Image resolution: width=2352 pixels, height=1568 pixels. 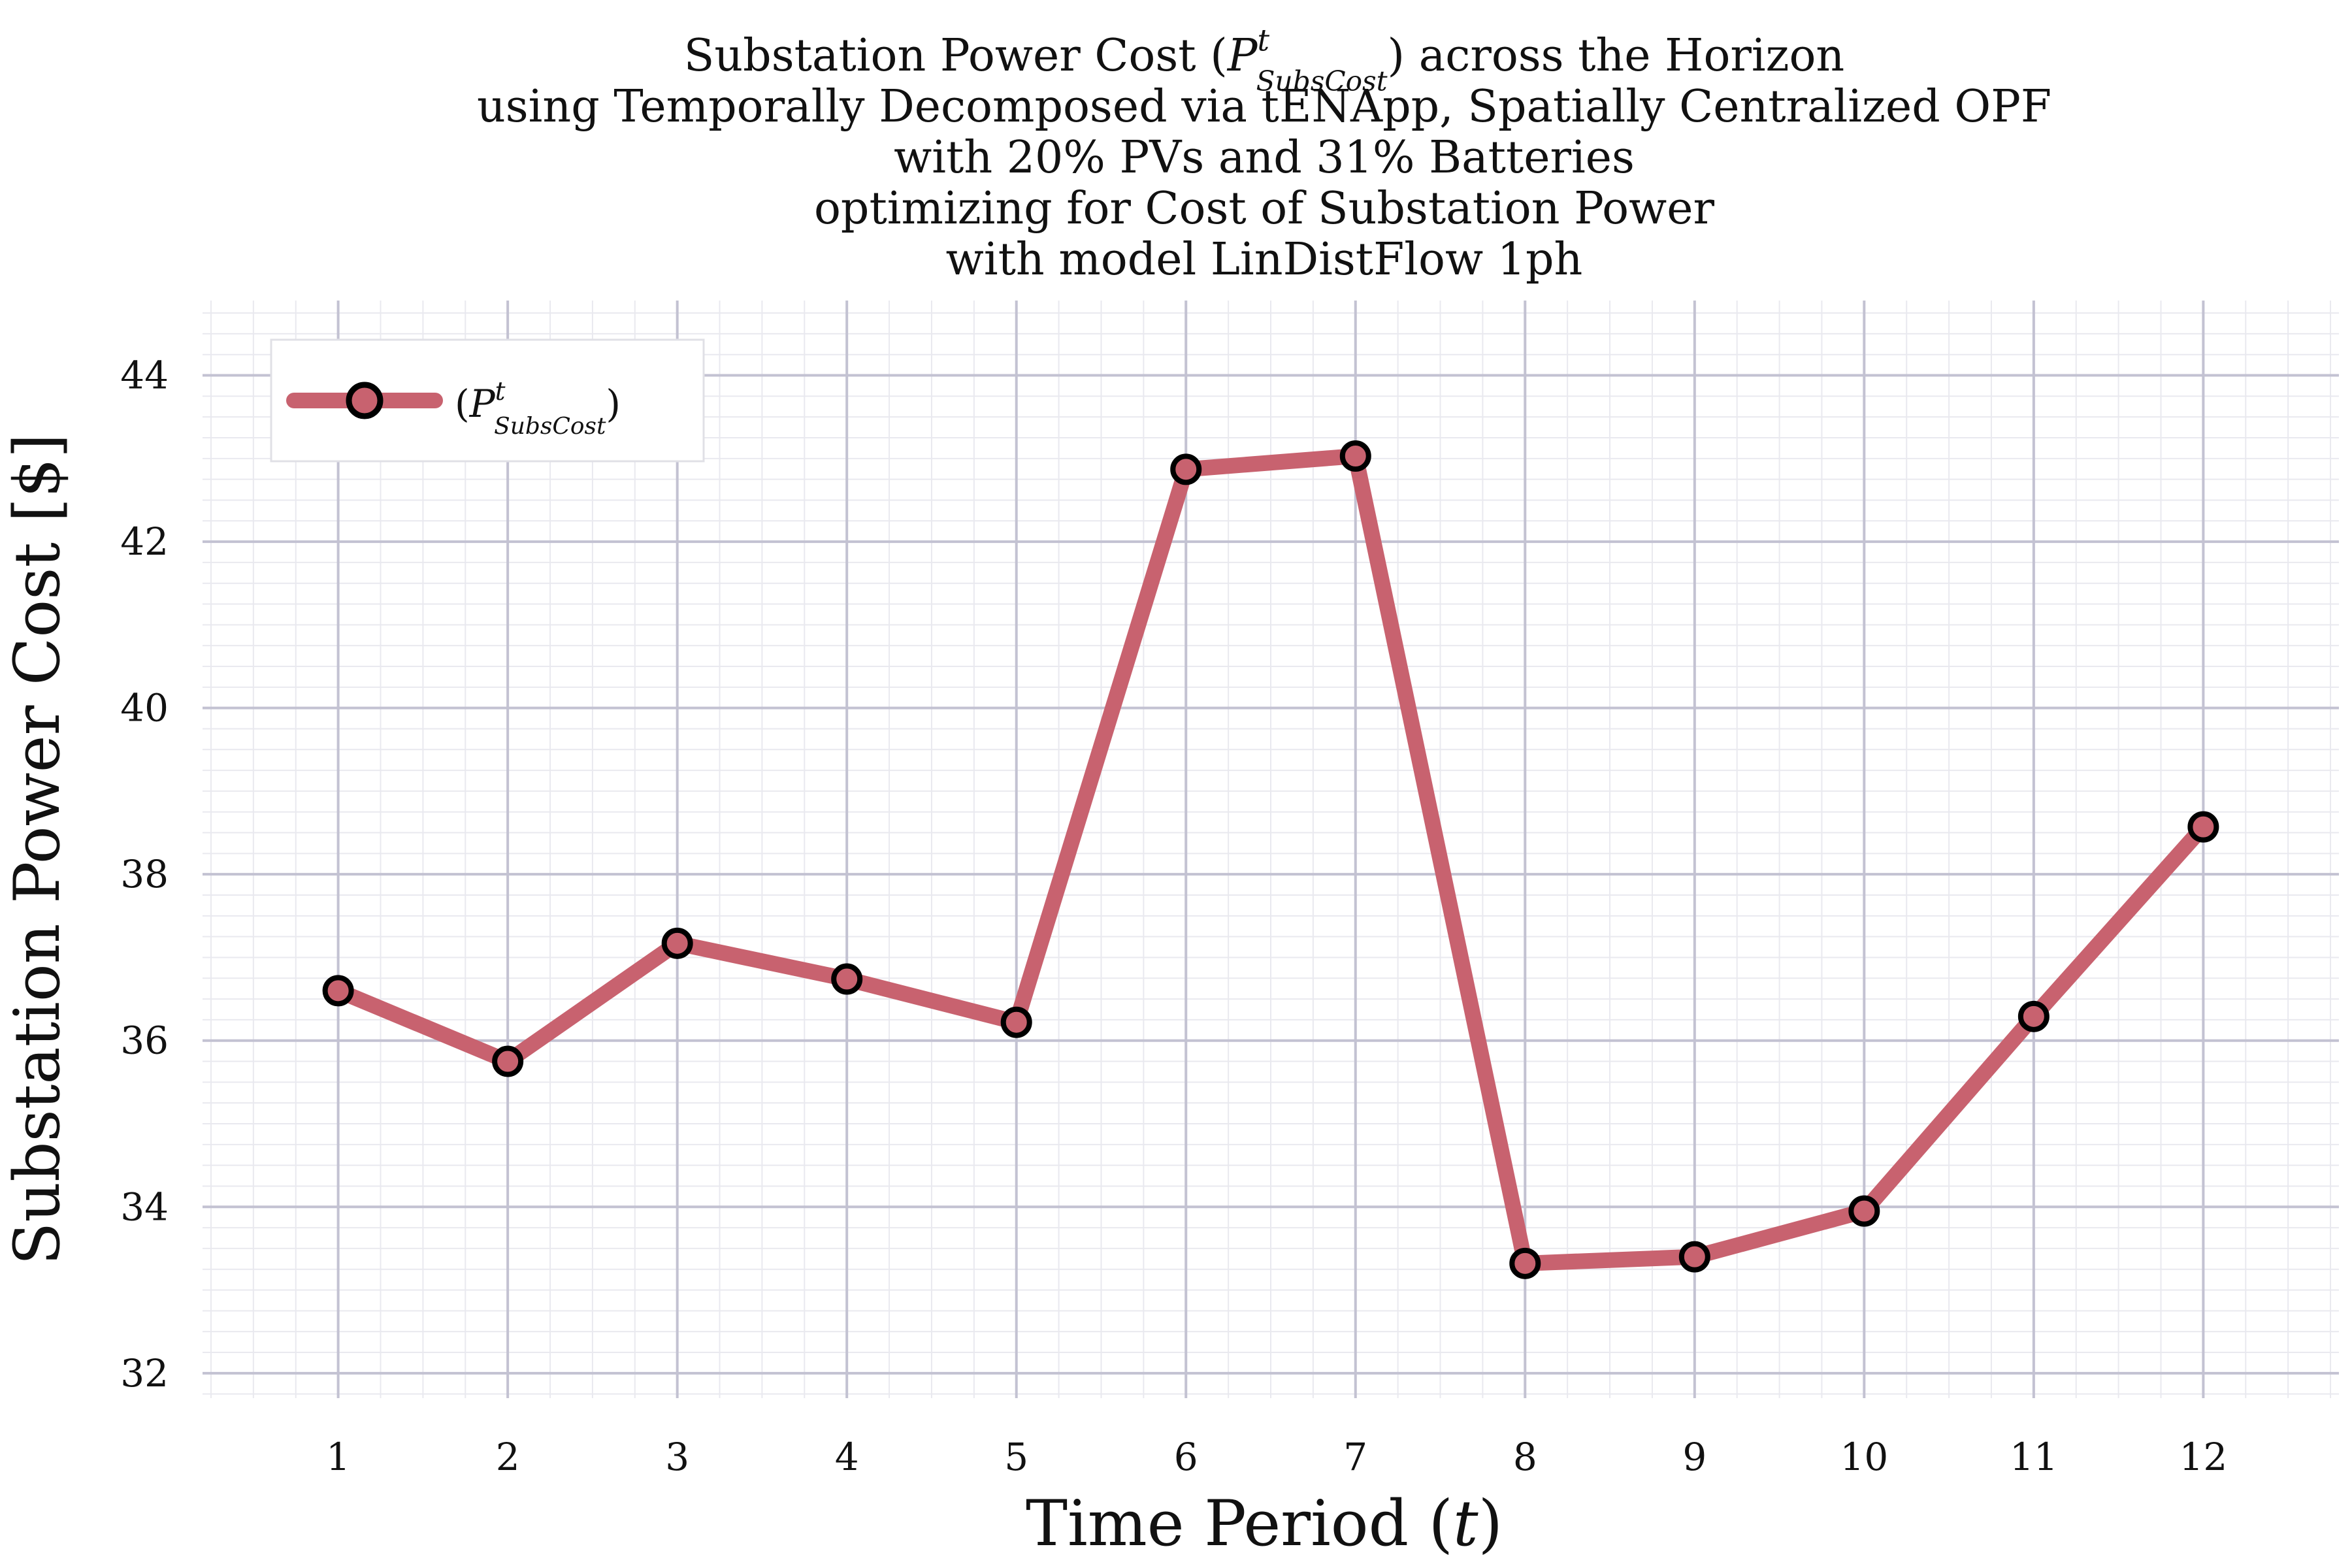 What do you see at coordinates (2034, 1457) in the screenshot?
I see `x-tick-label: 11` at bounding box center [2034, 1457].